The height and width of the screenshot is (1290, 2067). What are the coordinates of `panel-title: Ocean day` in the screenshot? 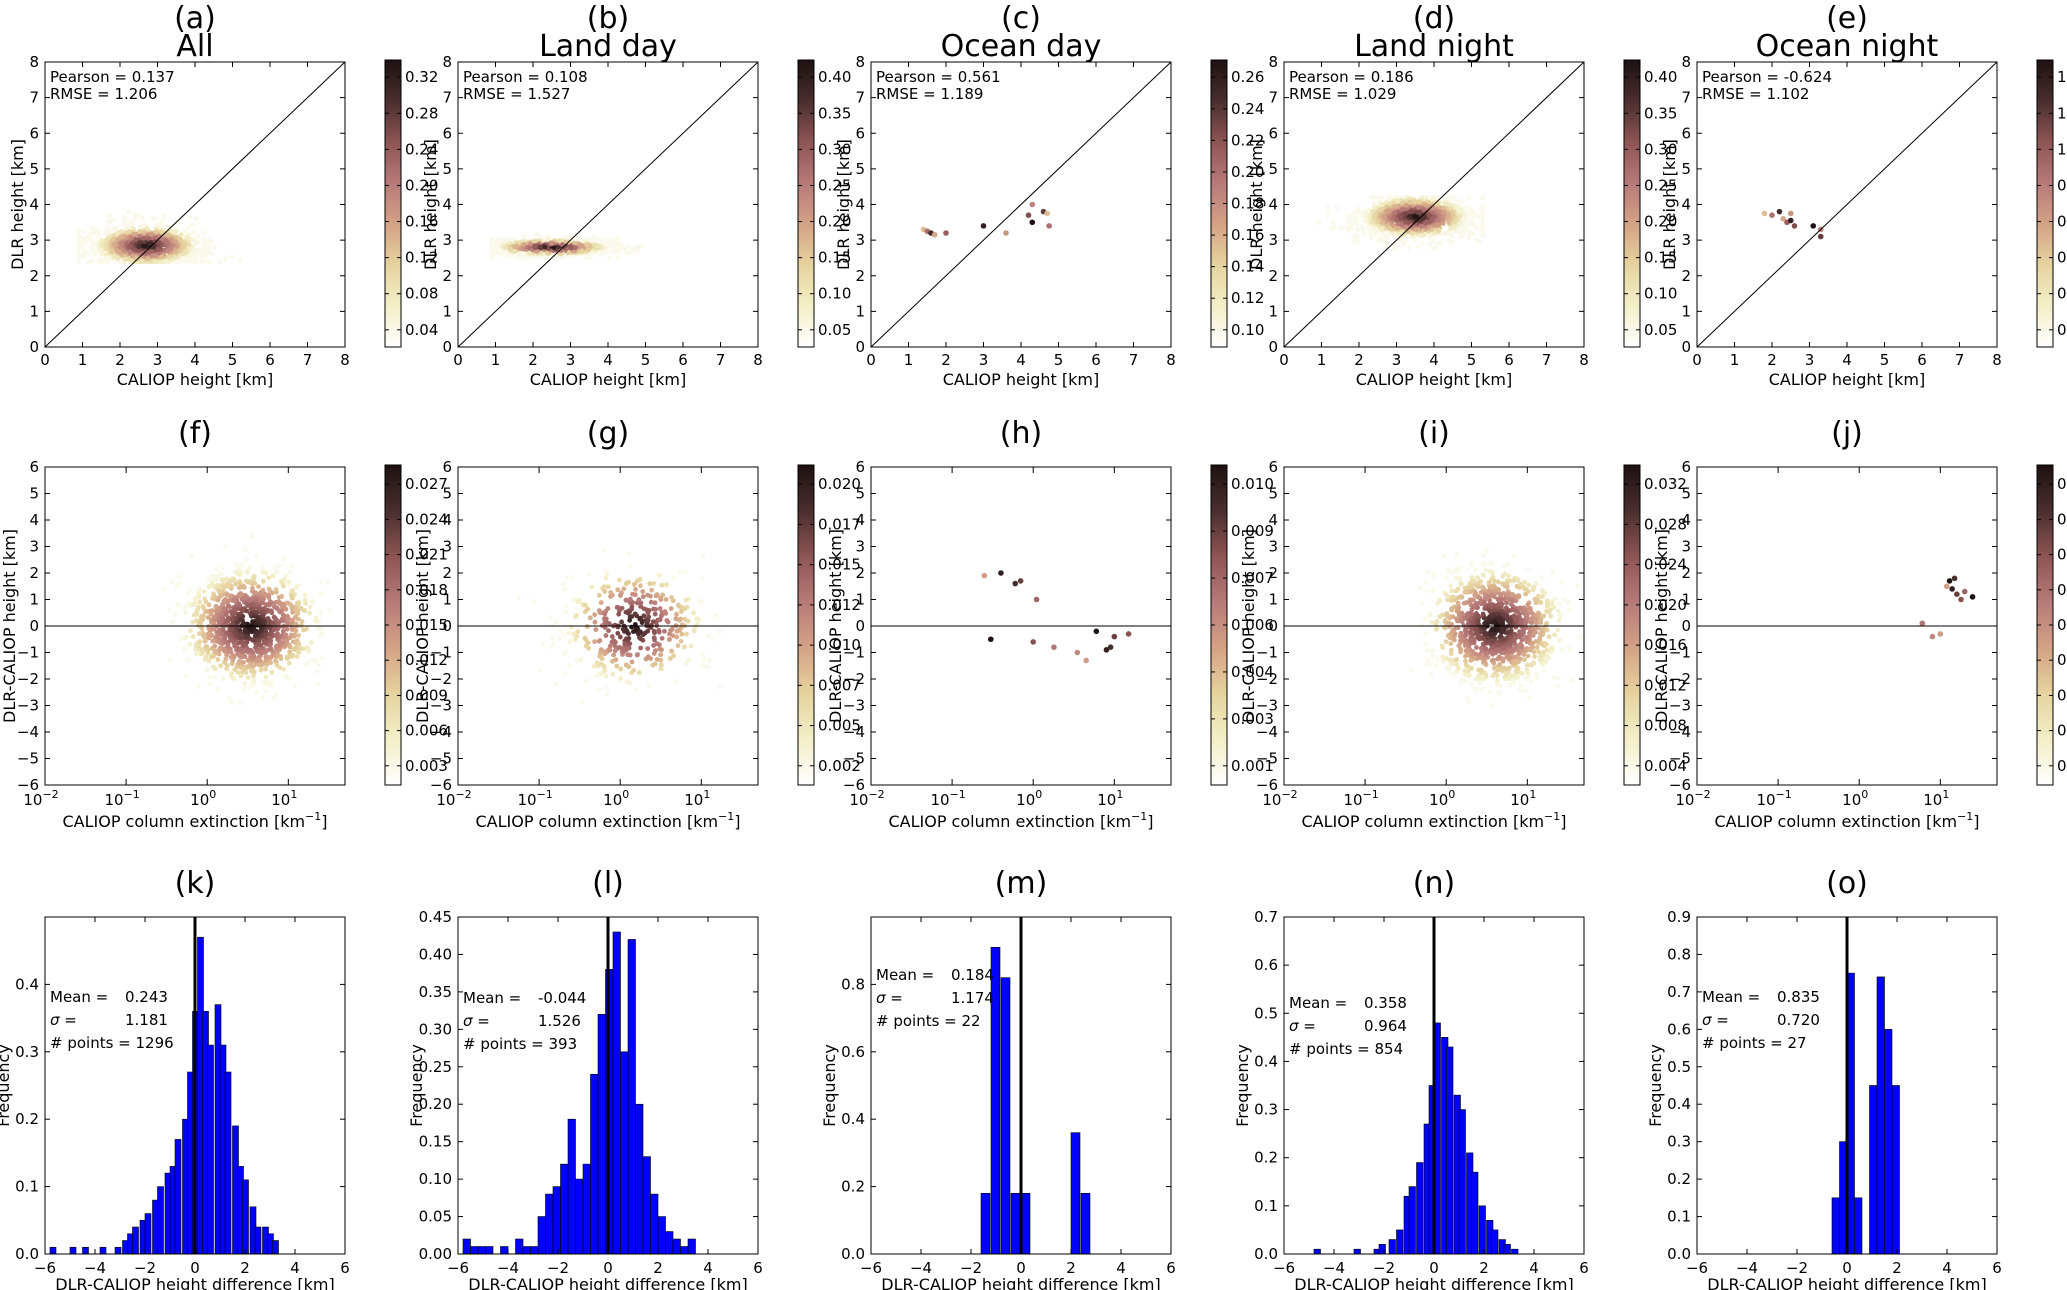 It's located at (1021, 46).